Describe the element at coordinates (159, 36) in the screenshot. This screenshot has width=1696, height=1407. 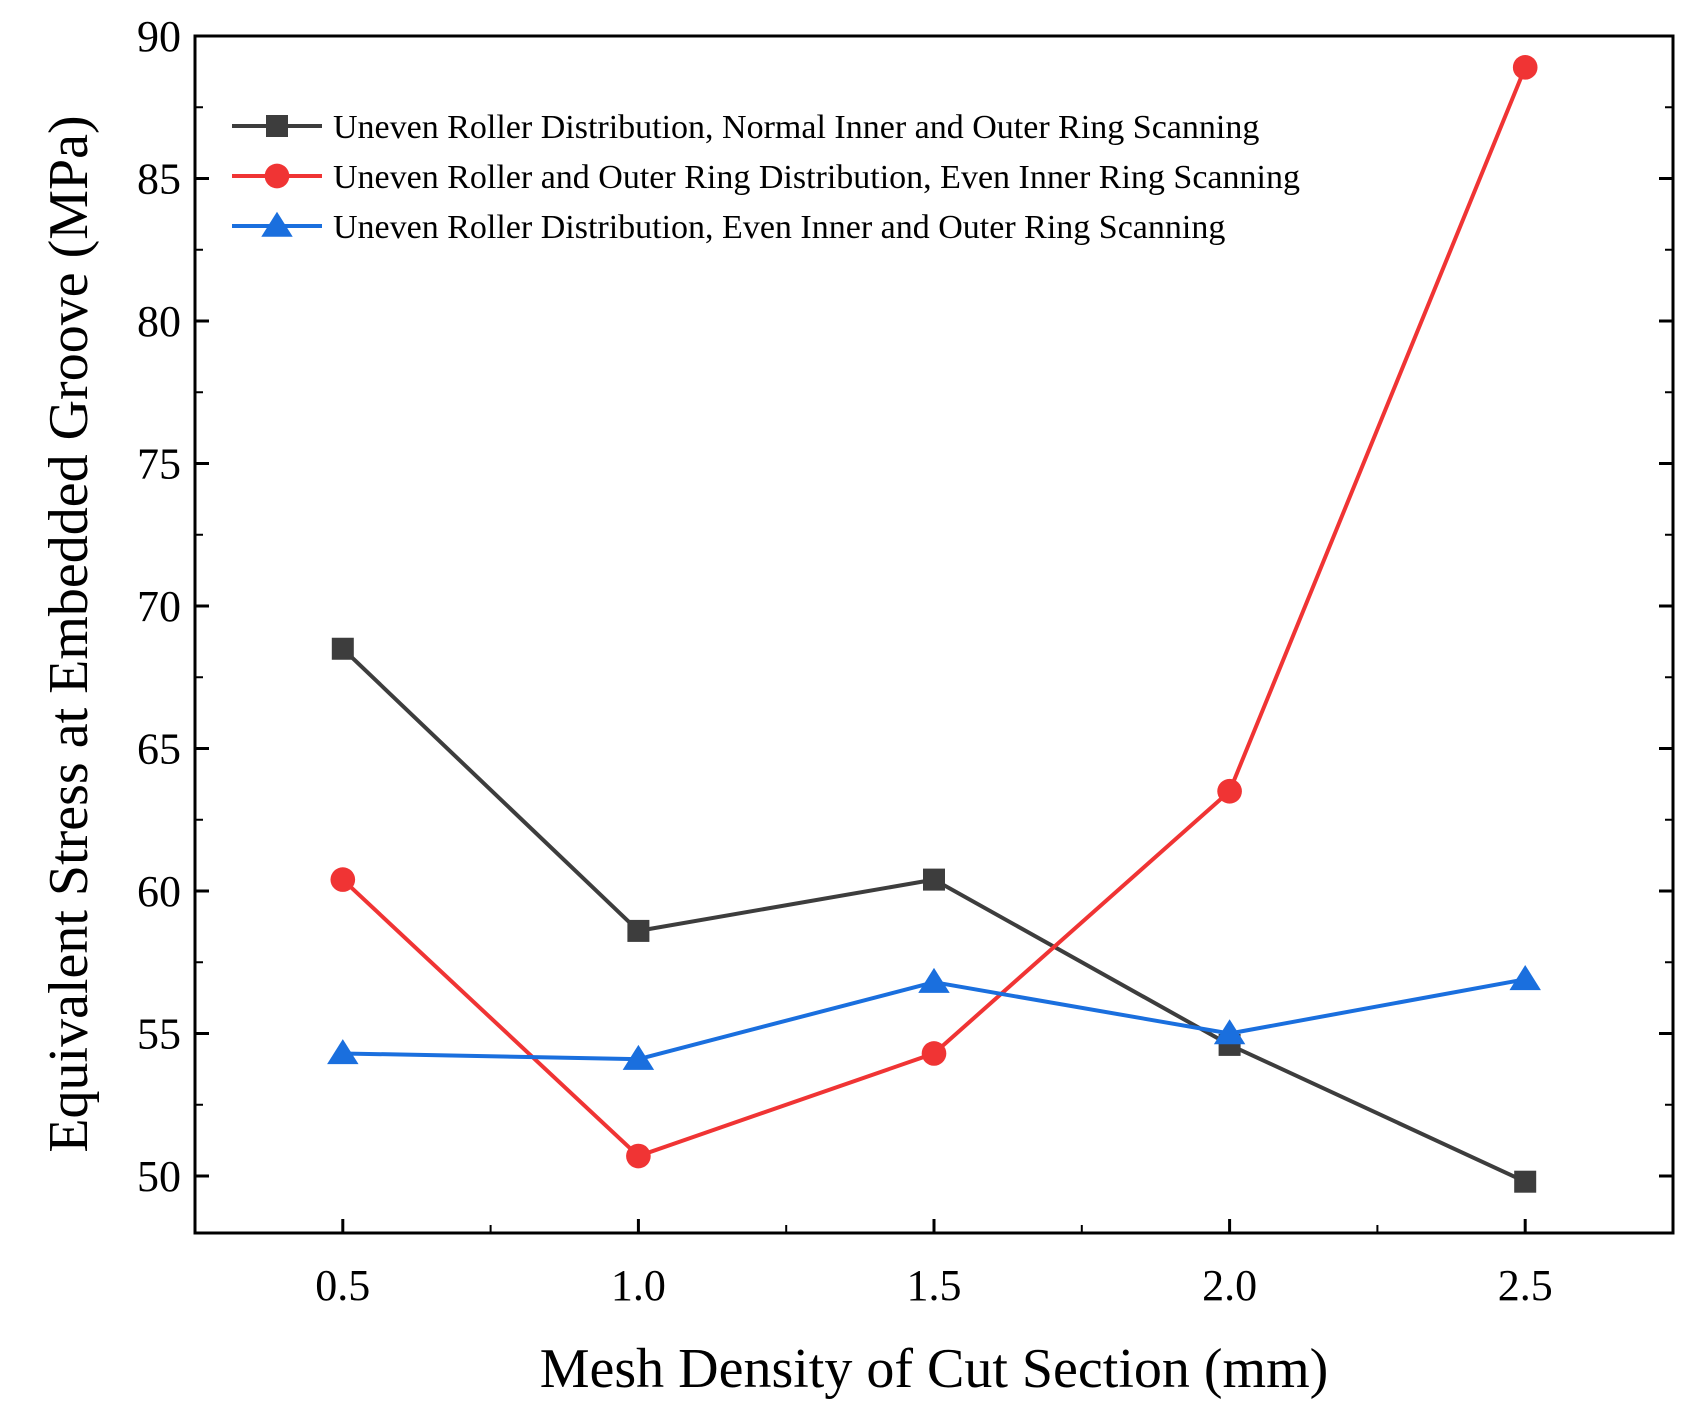
I see `y-tick-label: 90` at that location.